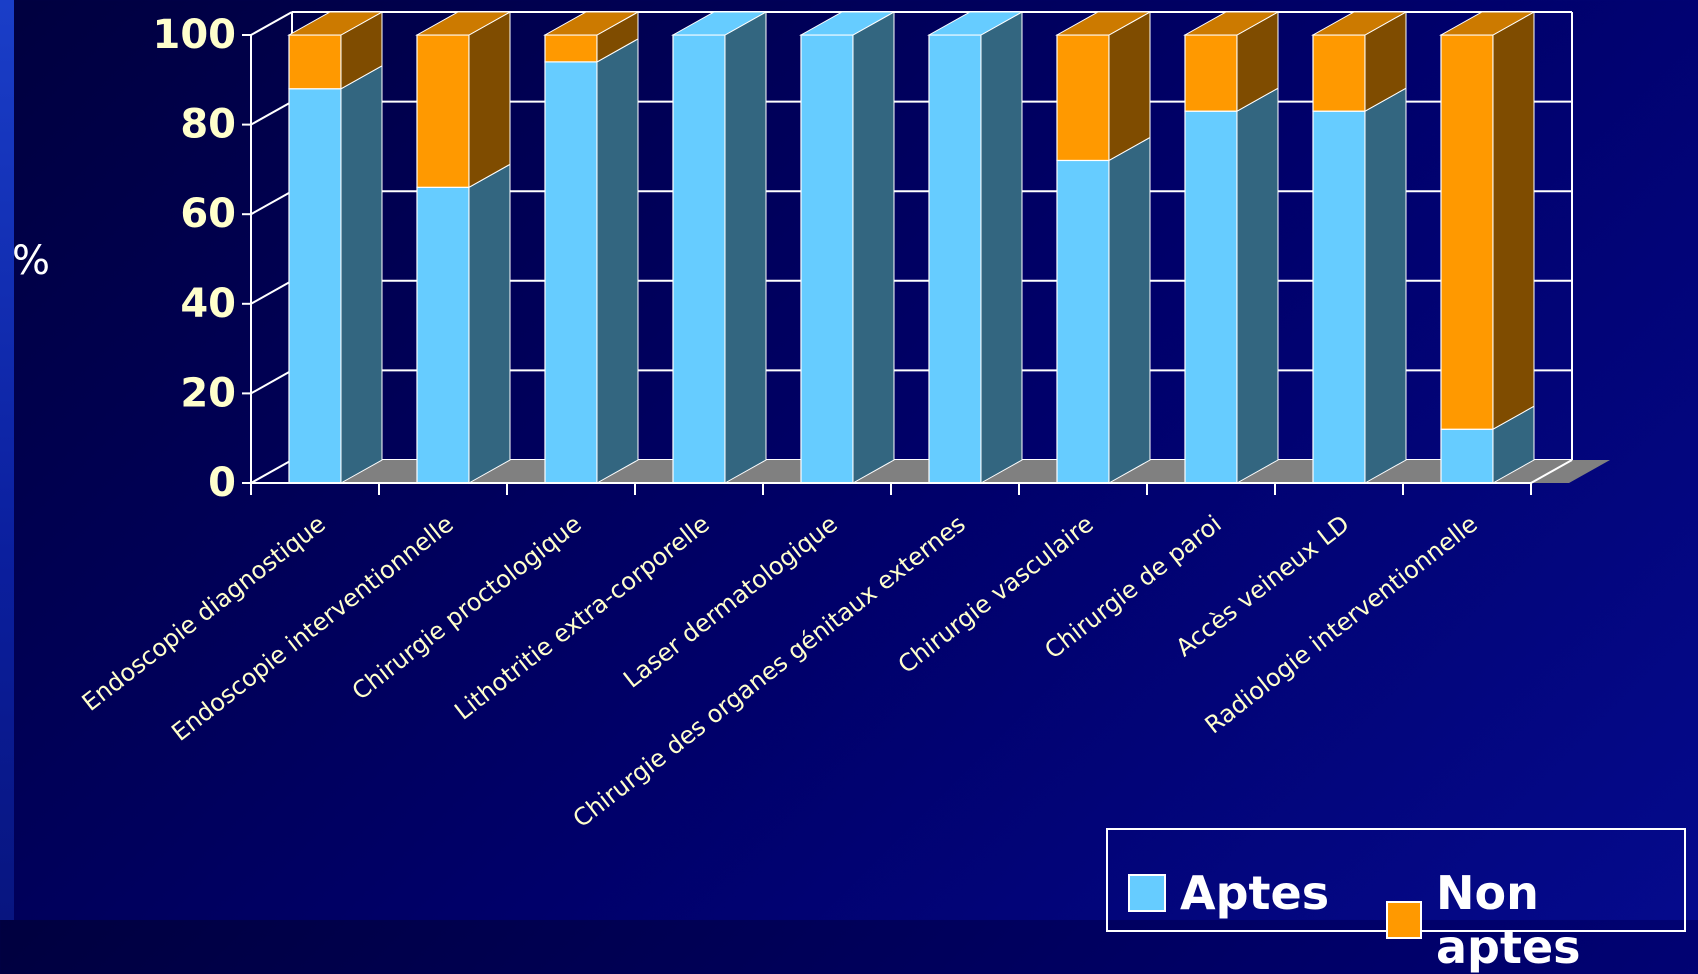  Describe the element at coordinates (1404, 920) in the screenshot. I see `legend-swatch-non-aptes` at that location.